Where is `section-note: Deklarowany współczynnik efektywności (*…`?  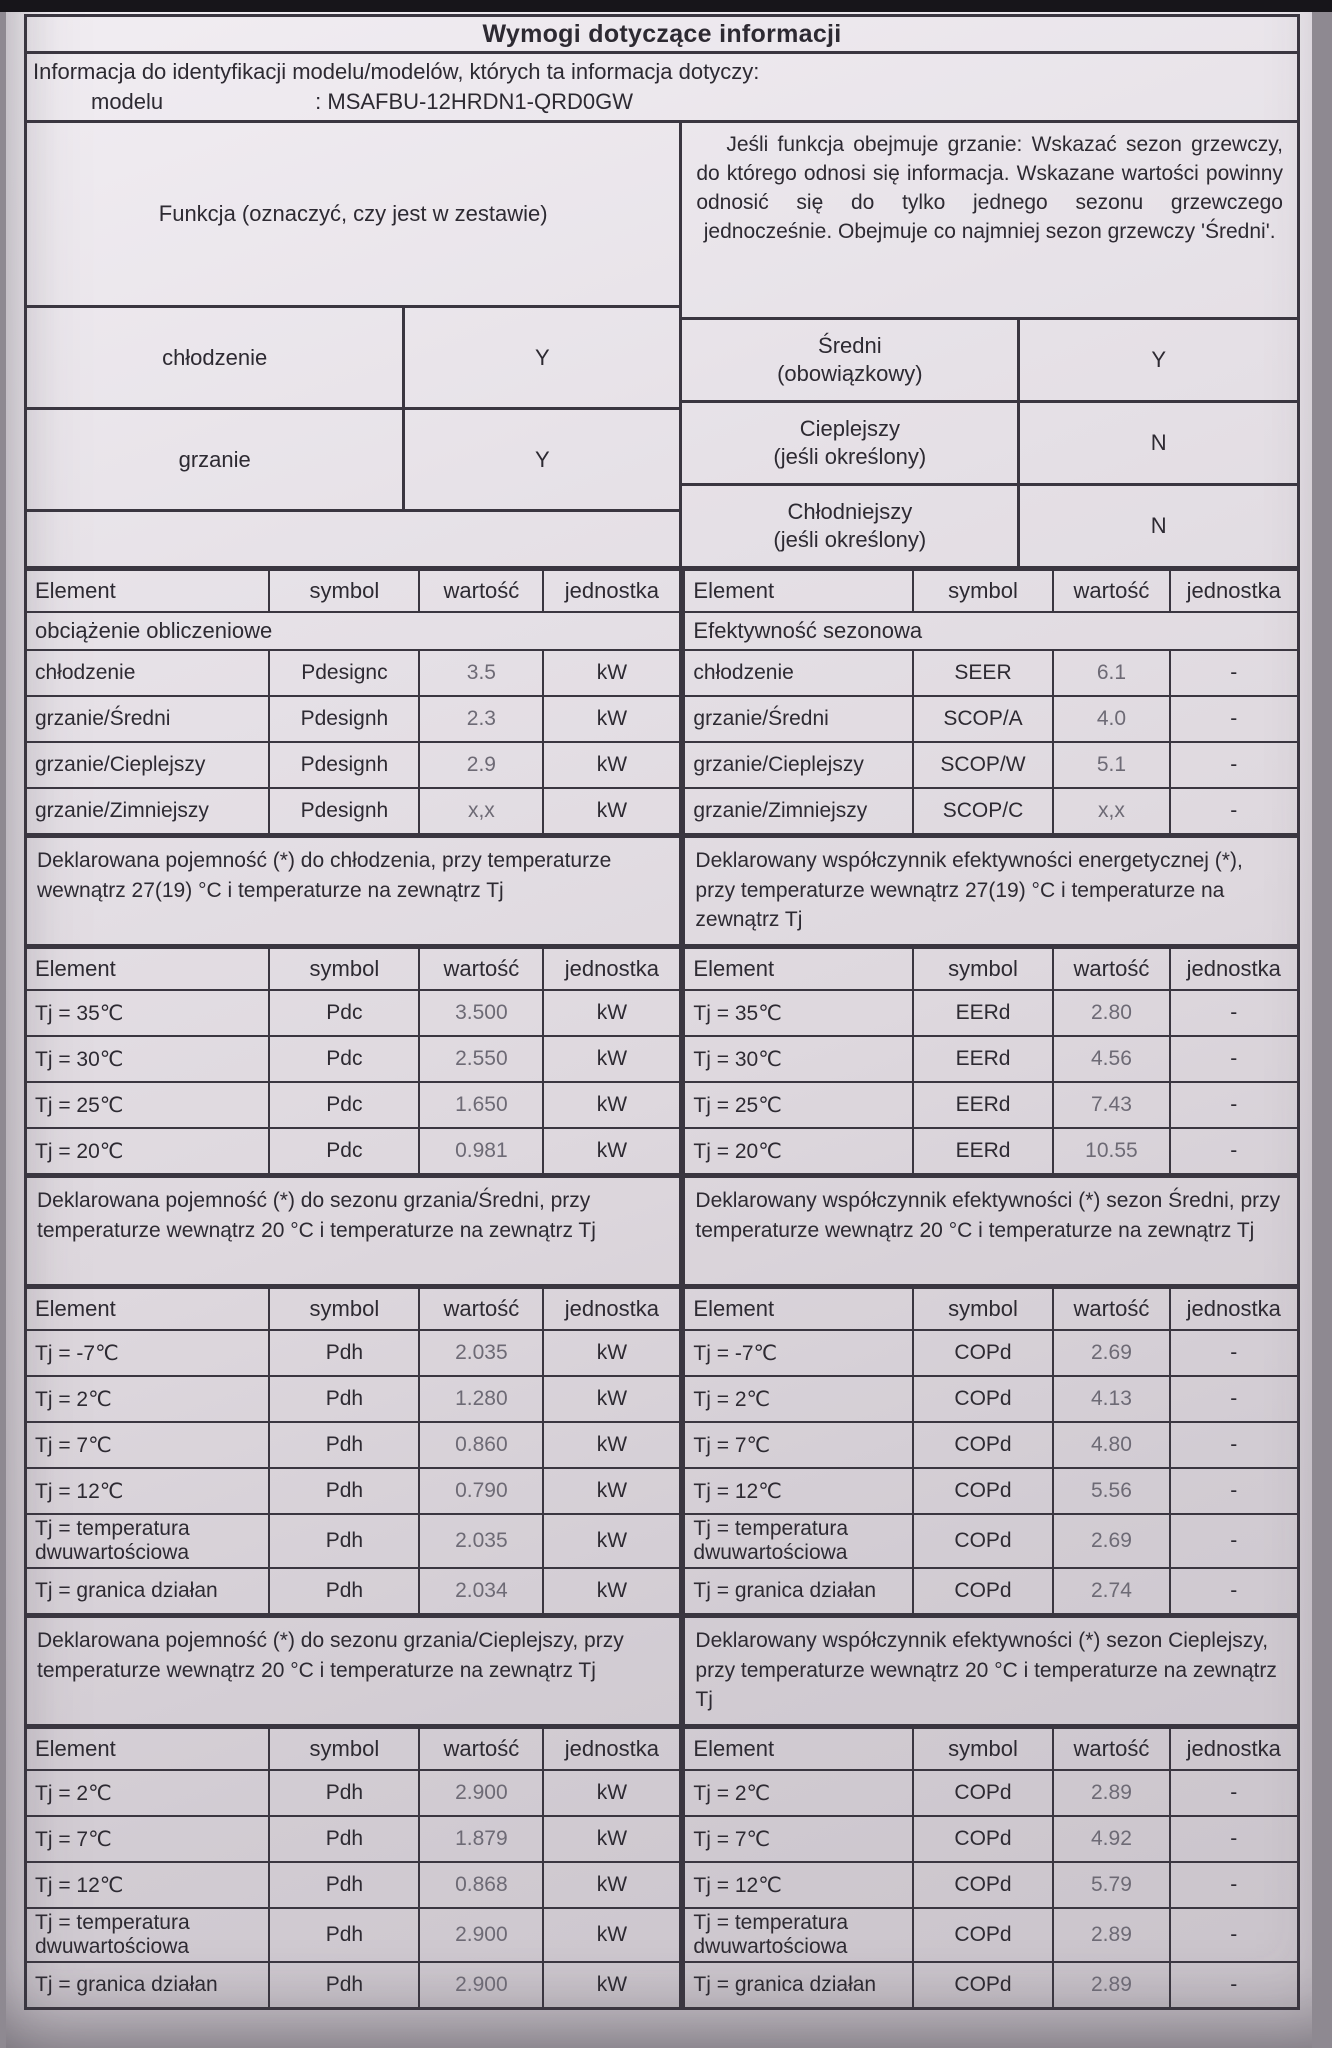 section-note: Deklarowany współczynnik efektywności (*… is located at coordinates (991, 1671).